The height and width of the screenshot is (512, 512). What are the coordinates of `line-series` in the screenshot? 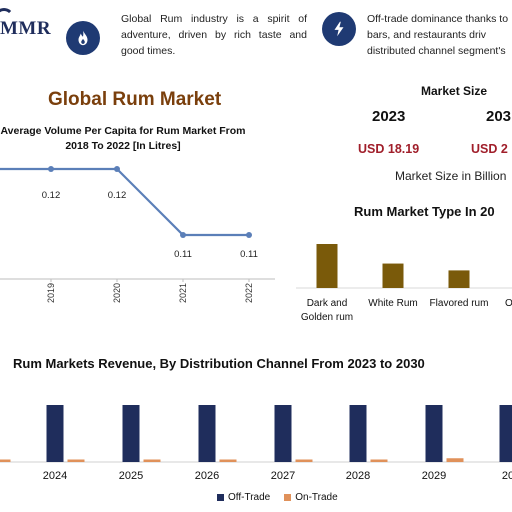 It's located at (124, 202).